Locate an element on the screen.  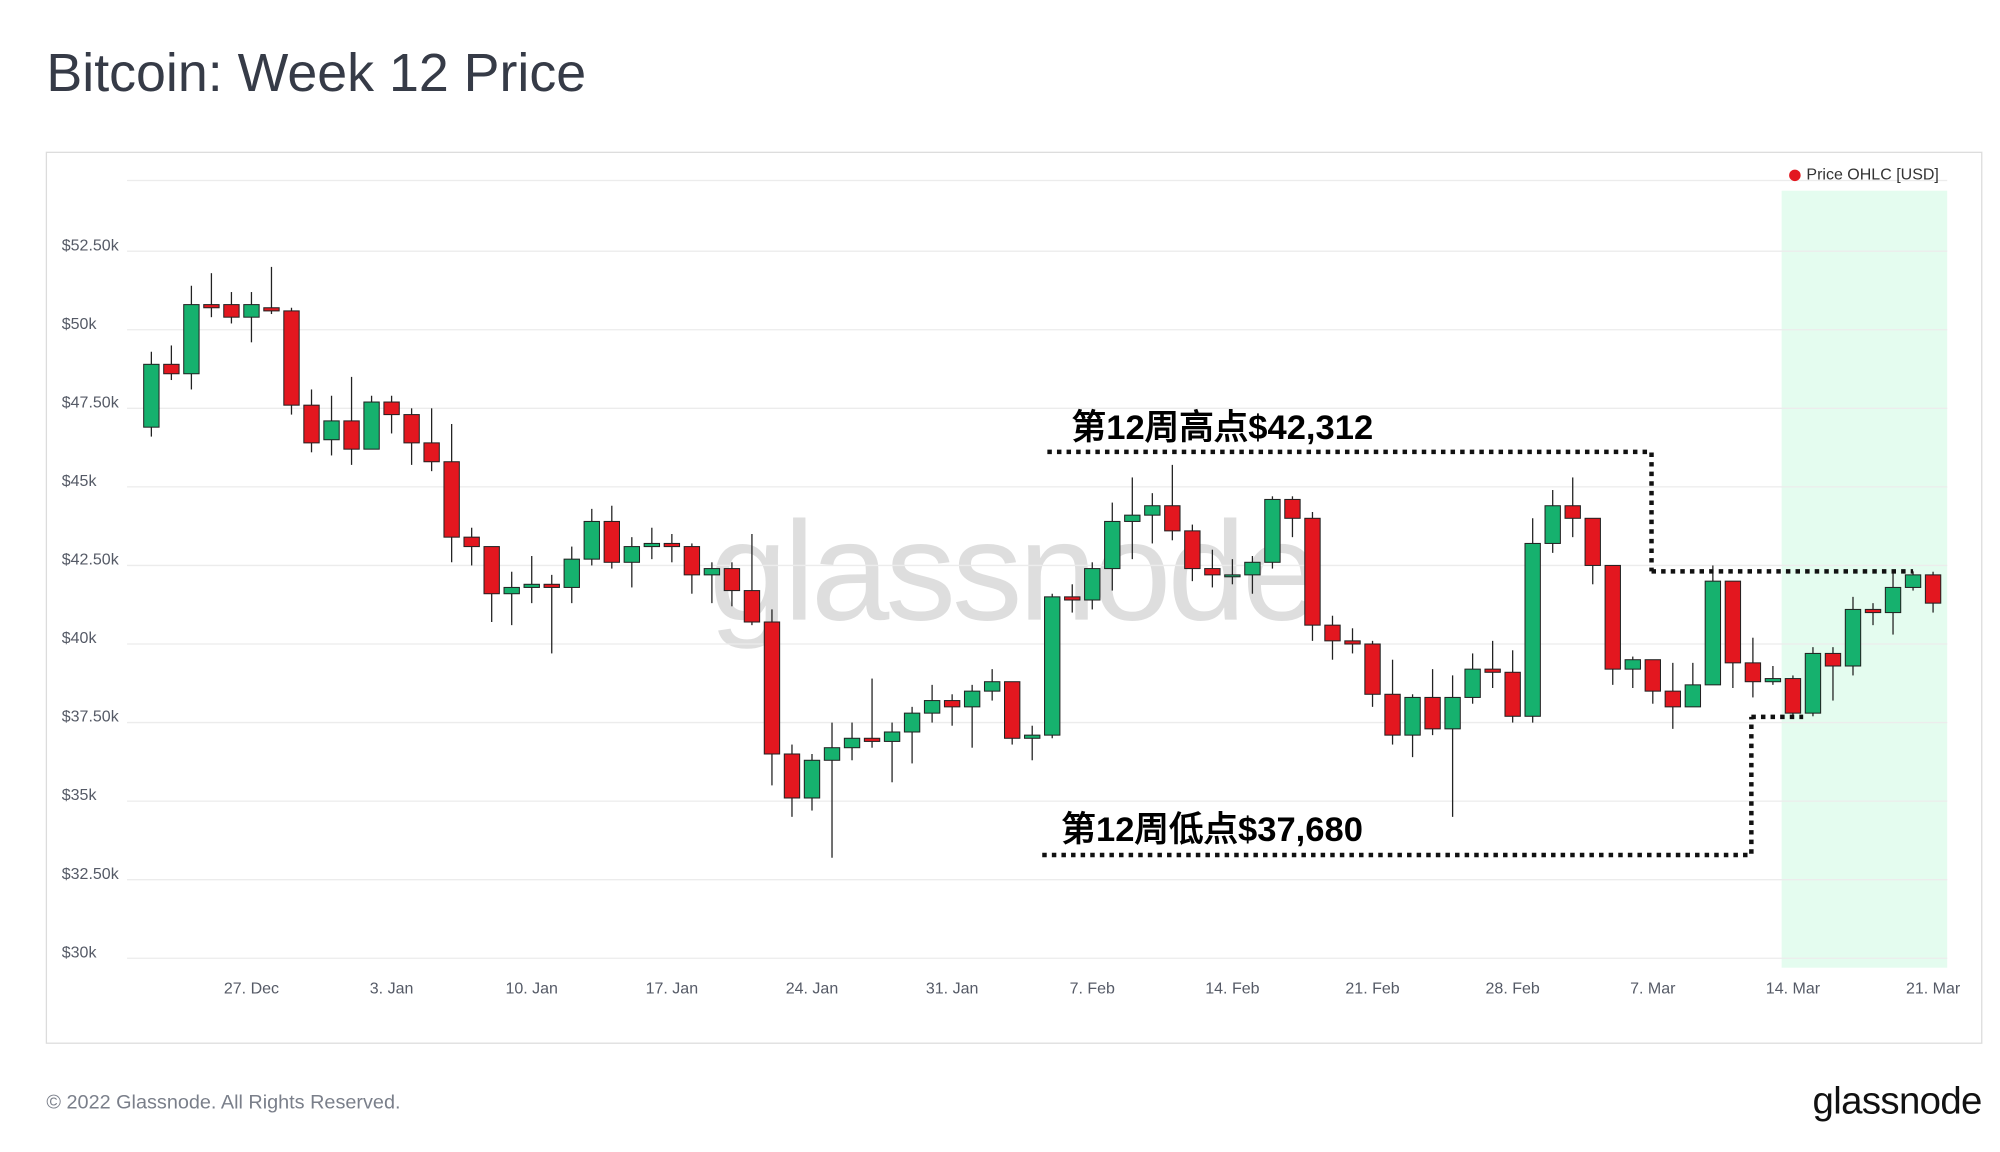
x-tick-label: 21. Feb is located at coordinates (1372, 989).